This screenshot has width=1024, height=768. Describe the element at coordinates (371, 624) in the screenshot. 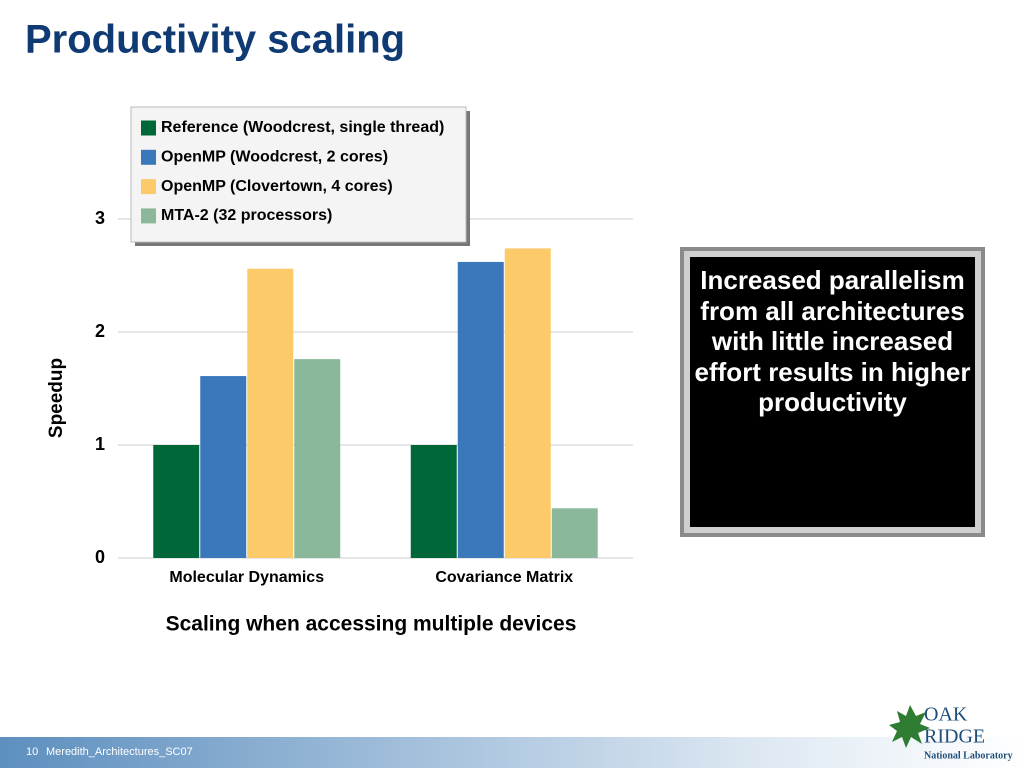

I see `x-axis-label: Scaling when accessing multiple devices` at that location.